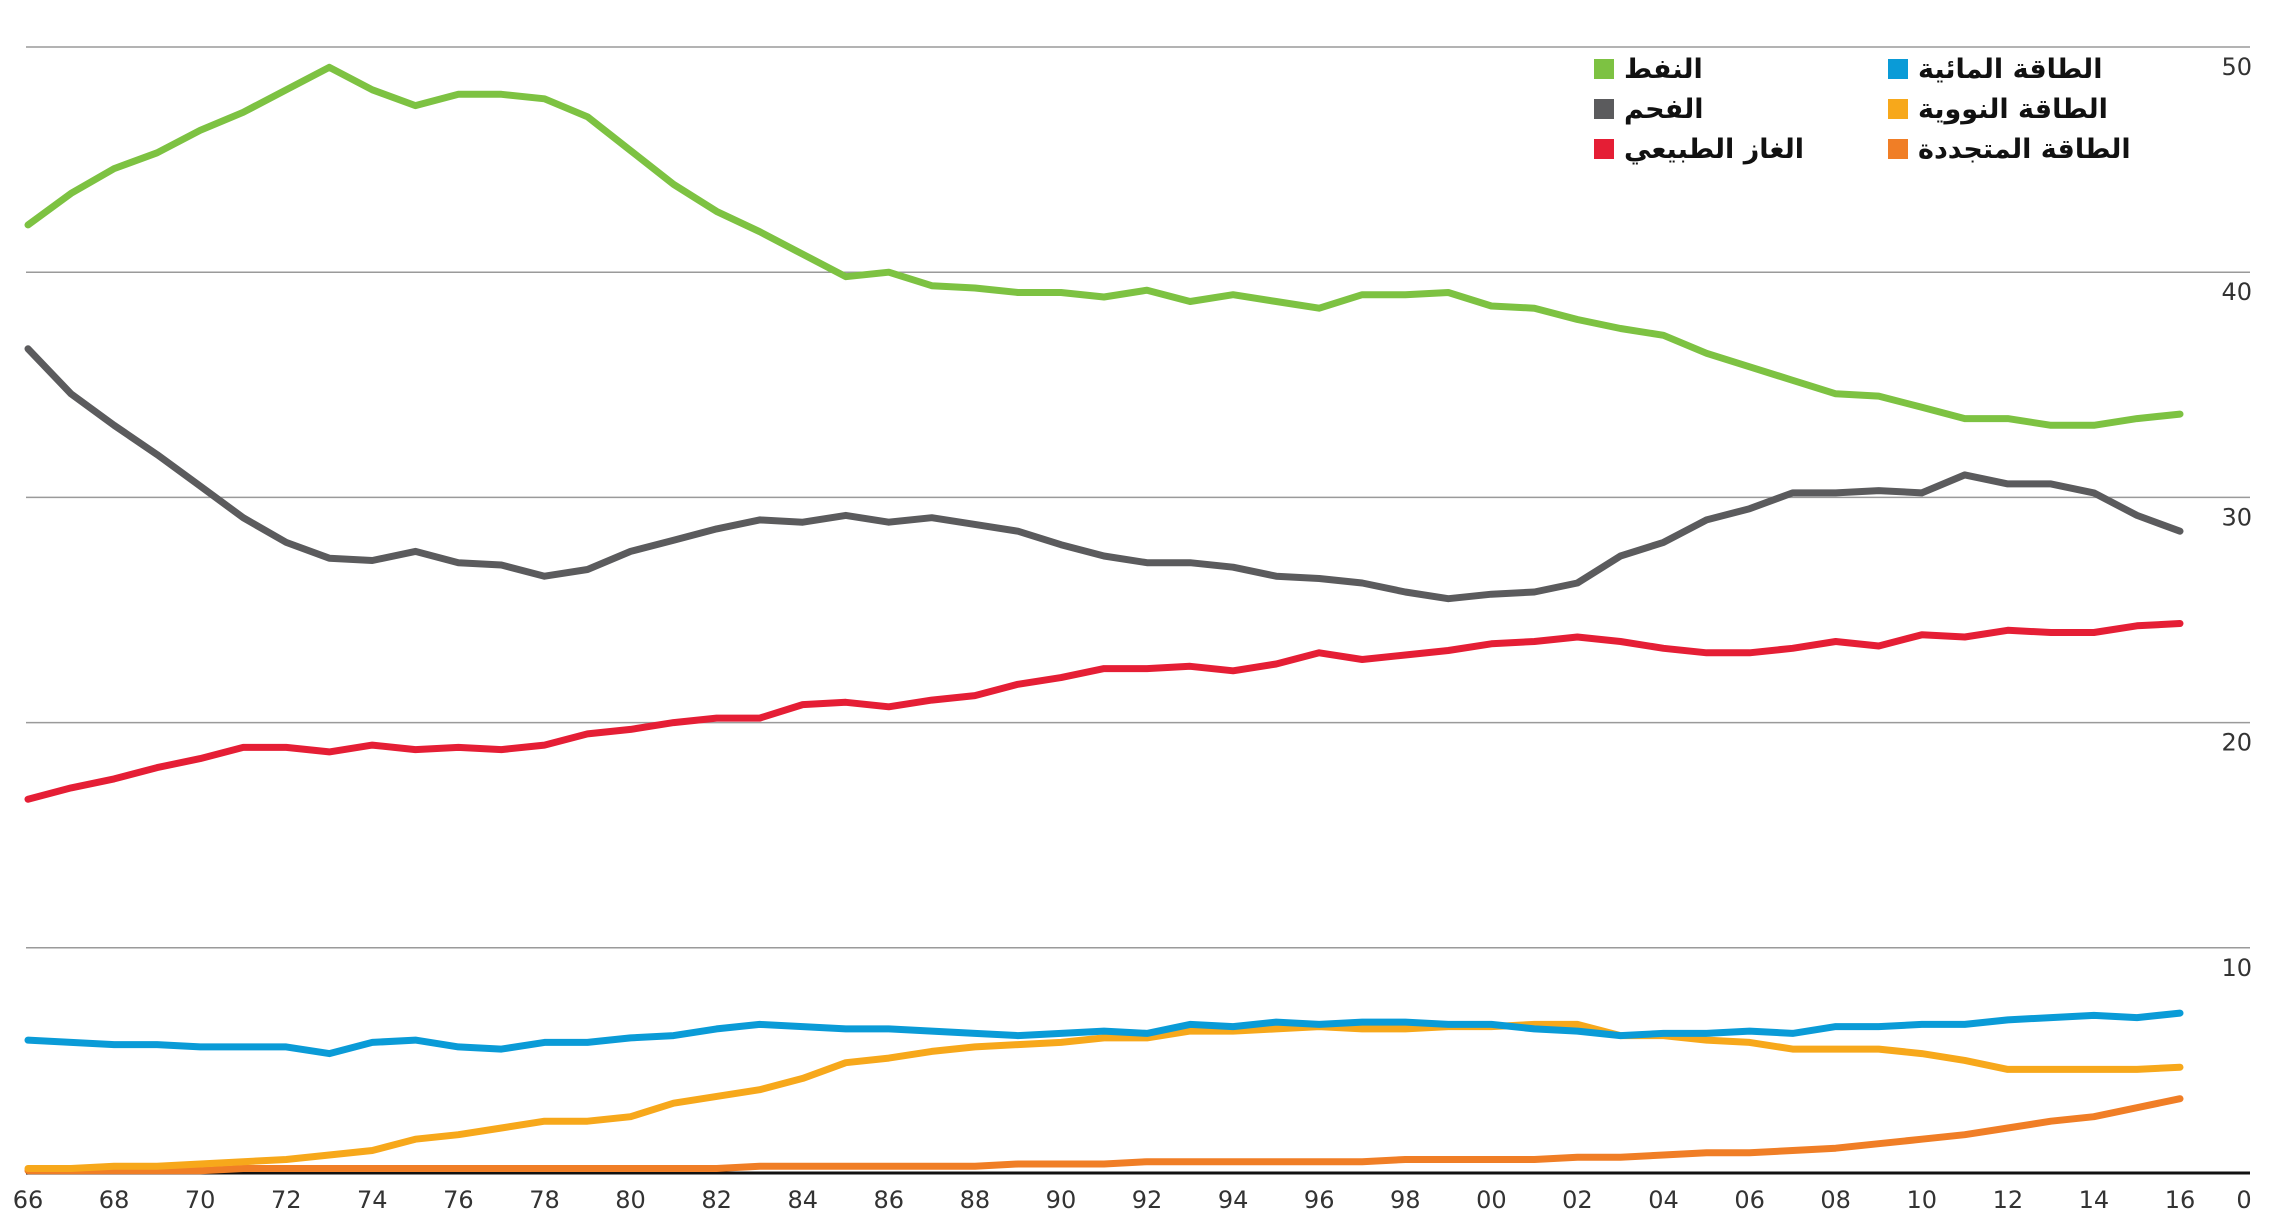 The height and width of the screenshot is (1226, 2272). I want to click on x-tick-label-08: 08, so click(1835, 1200).